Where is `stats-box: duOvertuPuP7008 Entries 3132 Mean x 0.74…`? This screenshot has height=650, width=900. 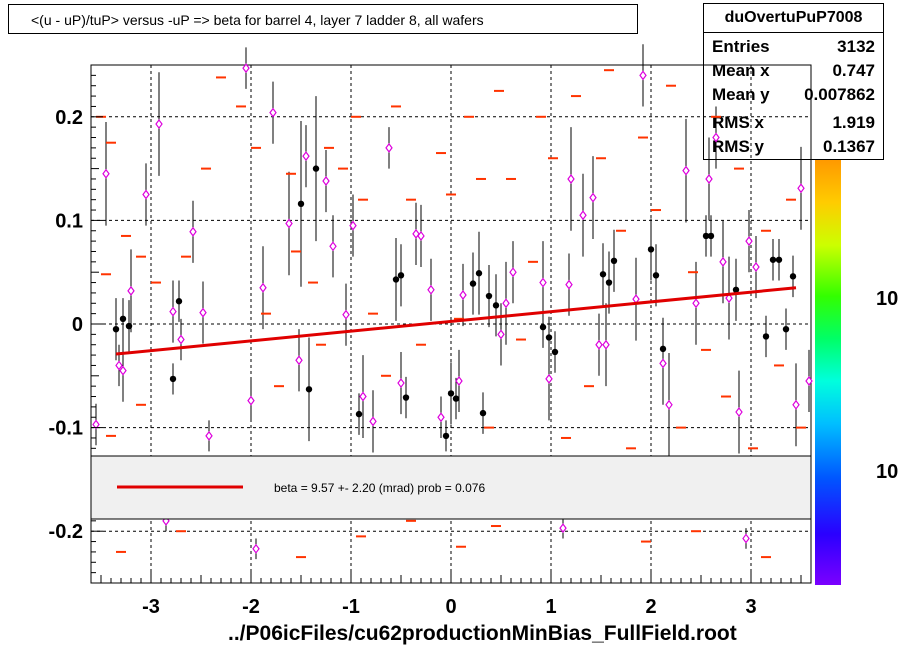
stats-box: duOvertuPuP7008 Entries 3132 Mean x 0.74… is located at coordinates (793, 81).